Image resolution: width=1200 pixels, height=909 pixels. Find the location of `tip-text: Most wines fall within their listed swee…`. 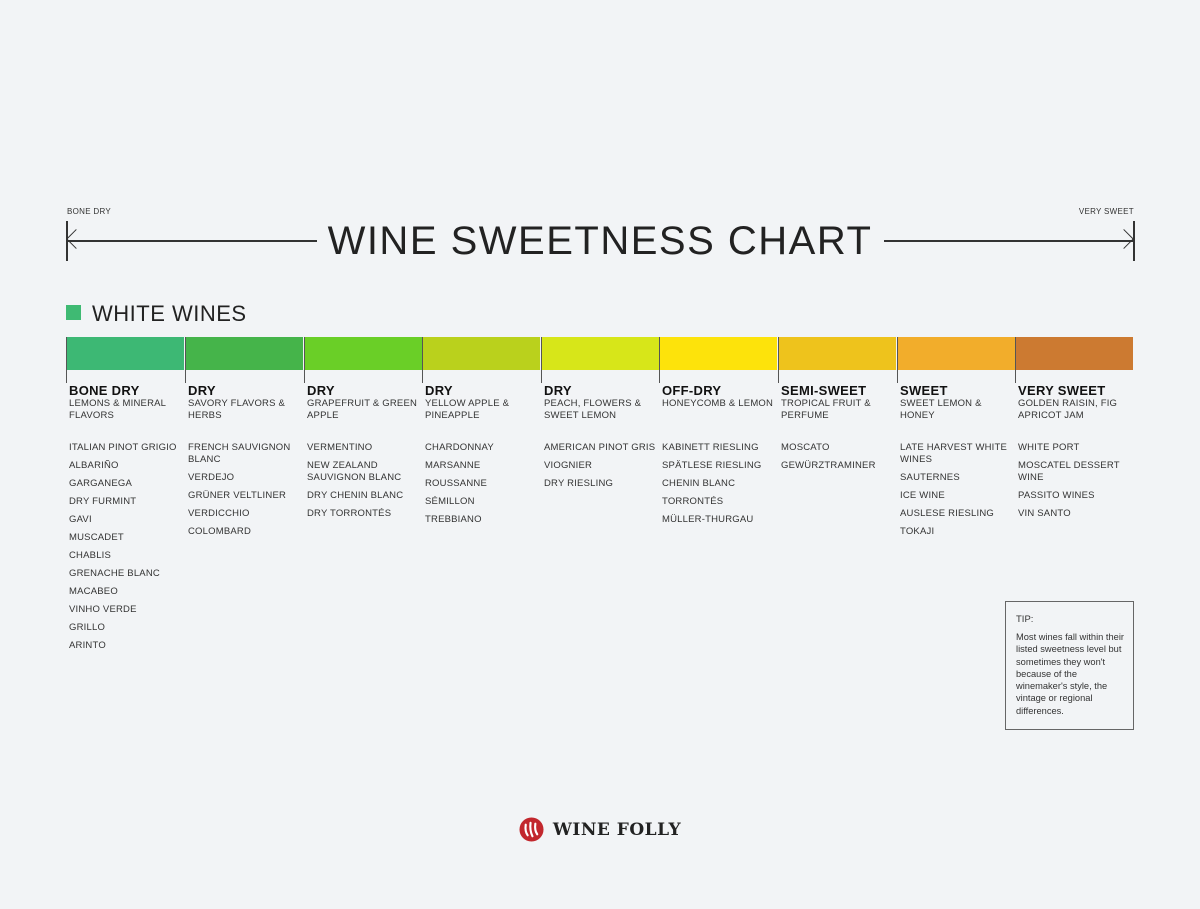

tip-text: Most wines fall within their listed swee… is located at coordinates (1070, 674).